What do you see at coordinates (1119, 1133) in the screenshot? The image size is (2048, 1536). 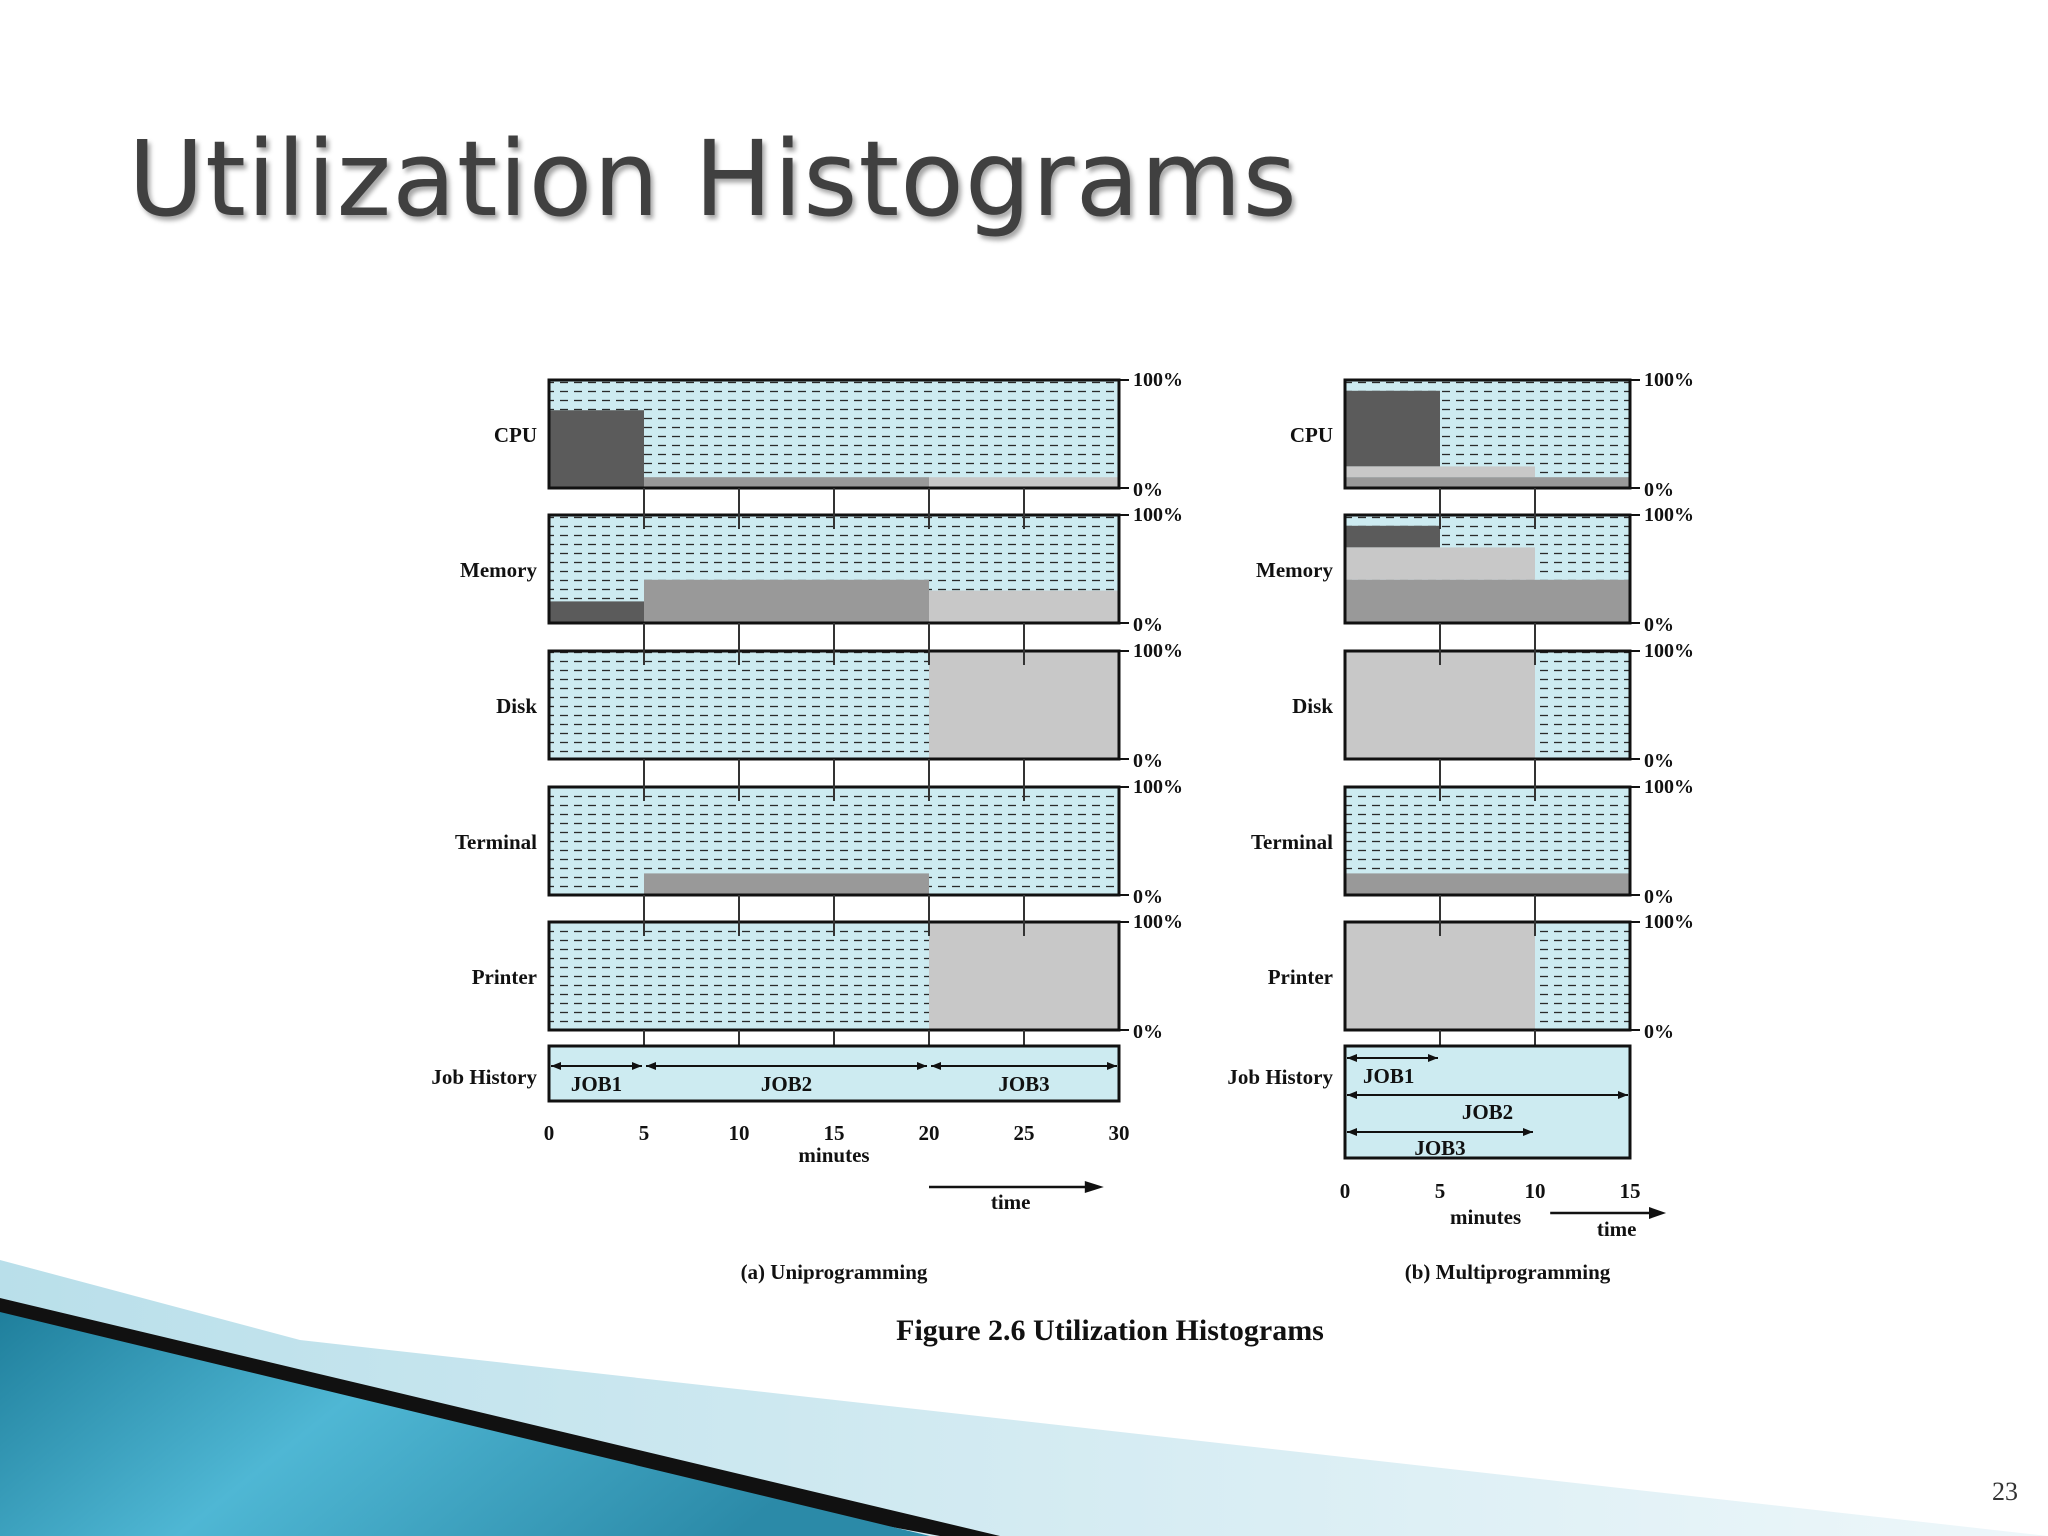 I see `x-tick-label-30: 30` at bounding box center [1119, 1133].